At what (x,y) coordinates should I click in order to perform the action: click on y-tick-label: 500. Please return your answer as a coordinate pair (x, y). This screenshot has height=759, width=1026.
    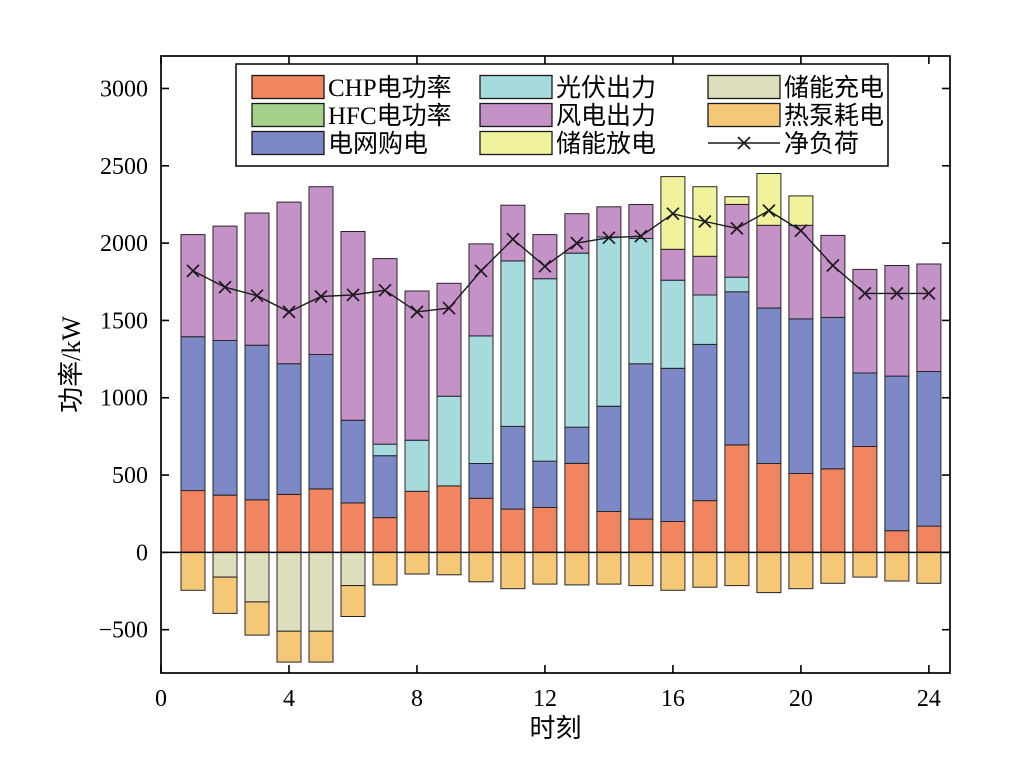
    Looking at the image, I should click on (130, 476).